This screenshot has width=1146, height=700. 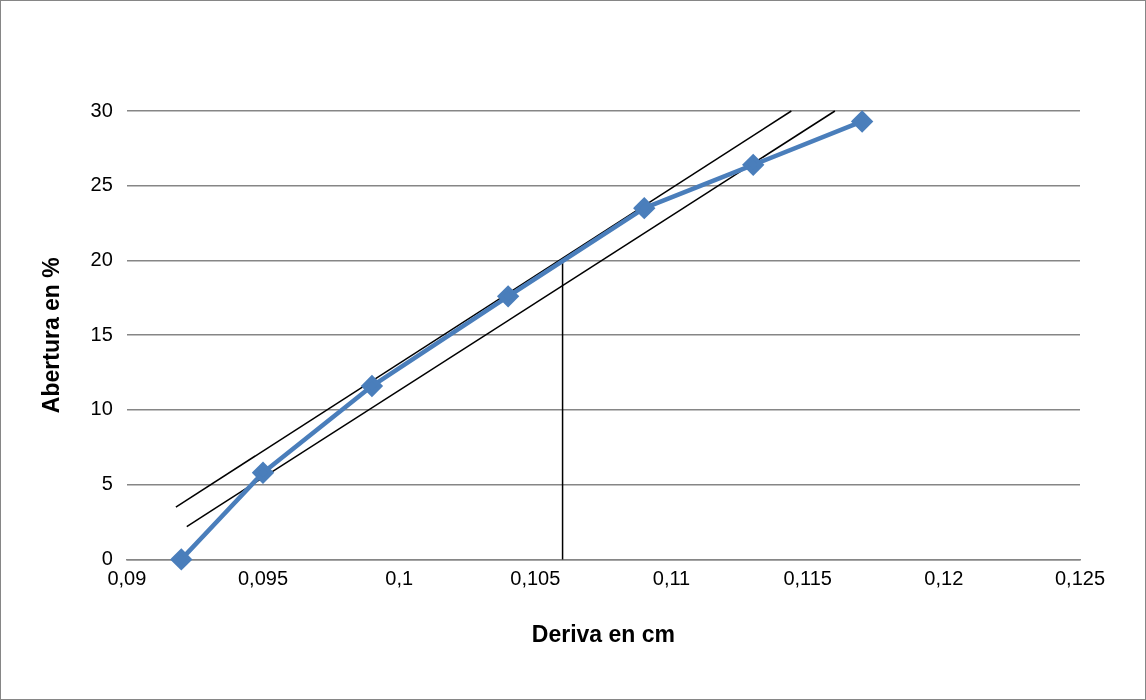 What do you see at coordinates (671, 577) in the screenshot?
I see `x-tick-label: 0,11` at bounding box center [671, 577].